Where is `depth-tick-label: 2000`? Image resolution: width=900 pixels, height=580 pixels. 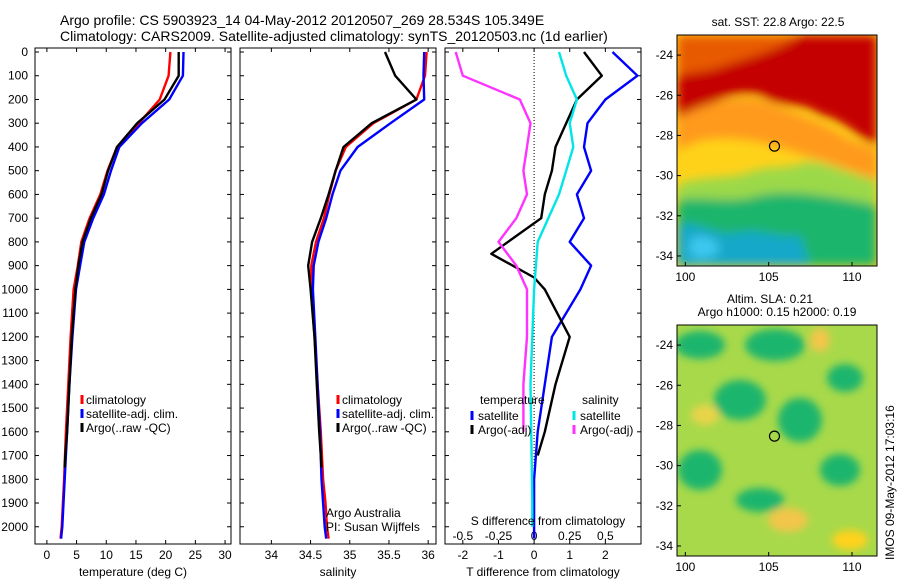
depth-tick-label: 2000 is located at coordinates (14, 527).